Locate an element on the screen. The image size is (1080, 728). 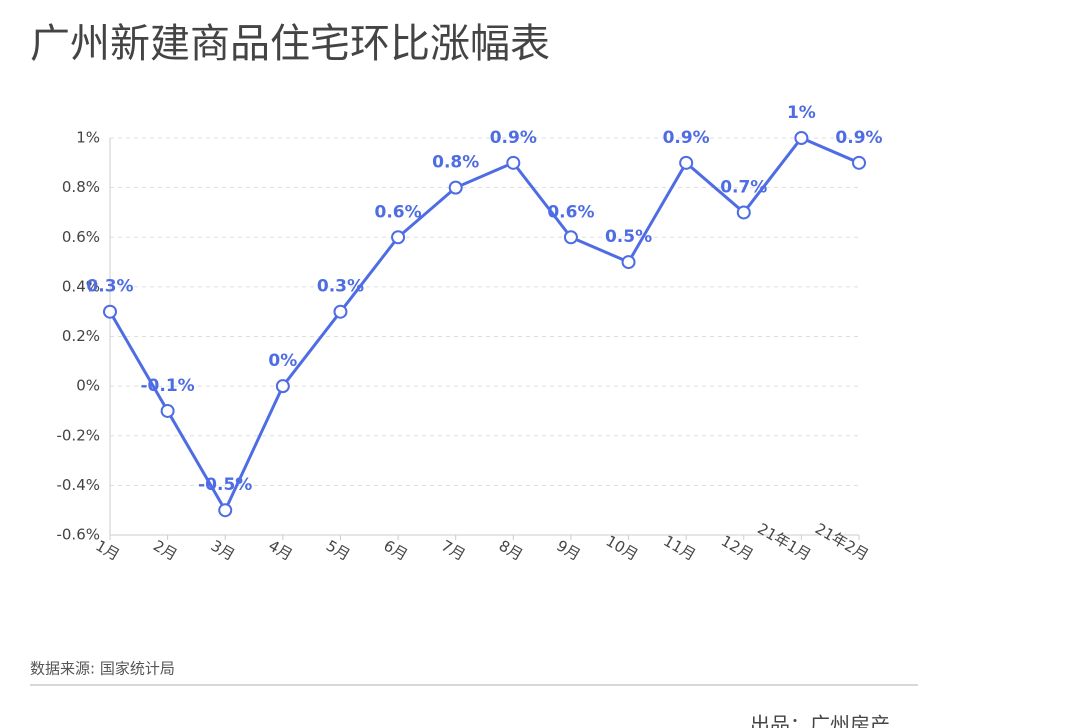
y-tick-label: -0.2% is located at coordinates (78, 435).